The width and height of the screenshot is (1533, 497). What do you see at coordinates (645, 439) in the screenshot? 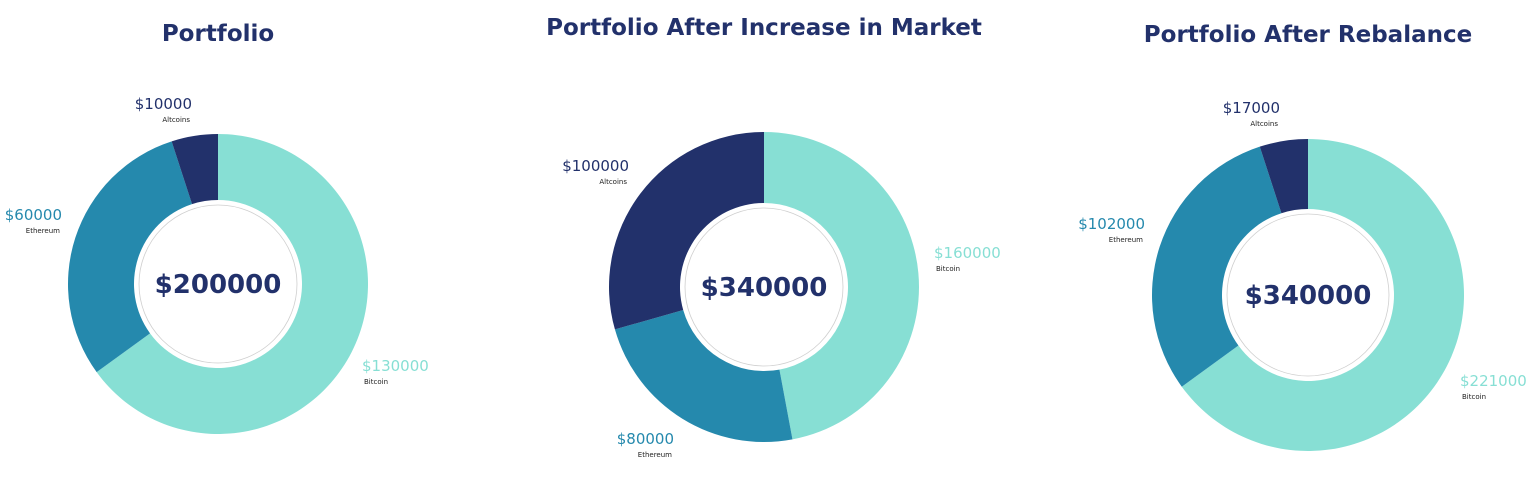
I see `data-label-ethereum: $80000` at bounding box center [645, 439].